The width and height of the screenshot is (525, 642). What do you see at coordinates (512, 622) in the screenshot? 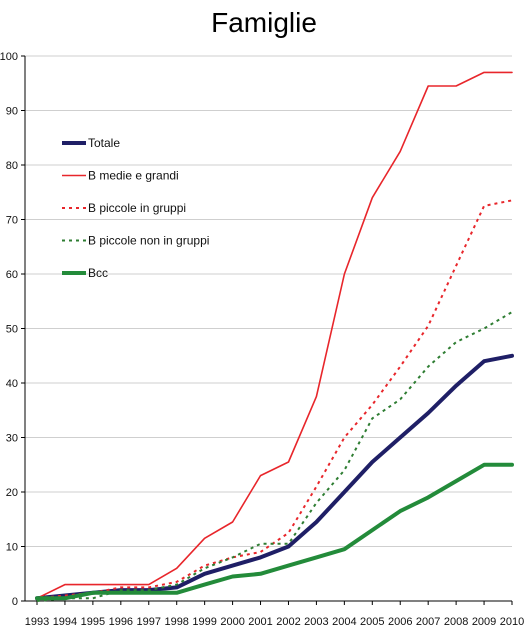
I see `x-tick-label: 2010` at bounding box center [512, 622].